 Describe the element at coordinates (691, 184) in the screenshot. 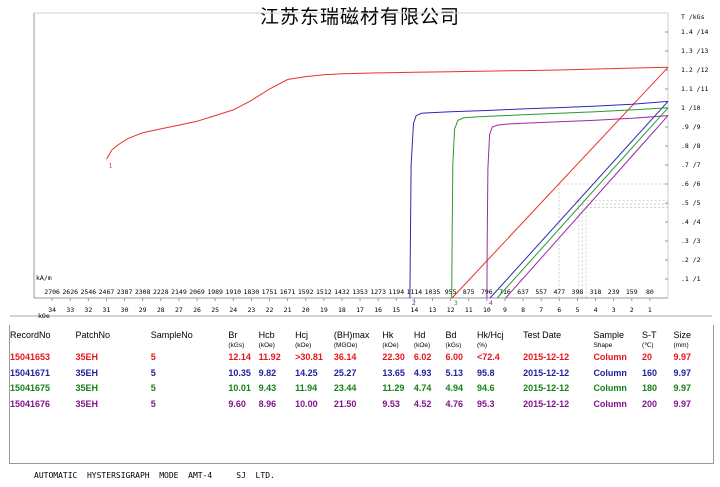

I see `right-tick-label: .6 /6` at that location.